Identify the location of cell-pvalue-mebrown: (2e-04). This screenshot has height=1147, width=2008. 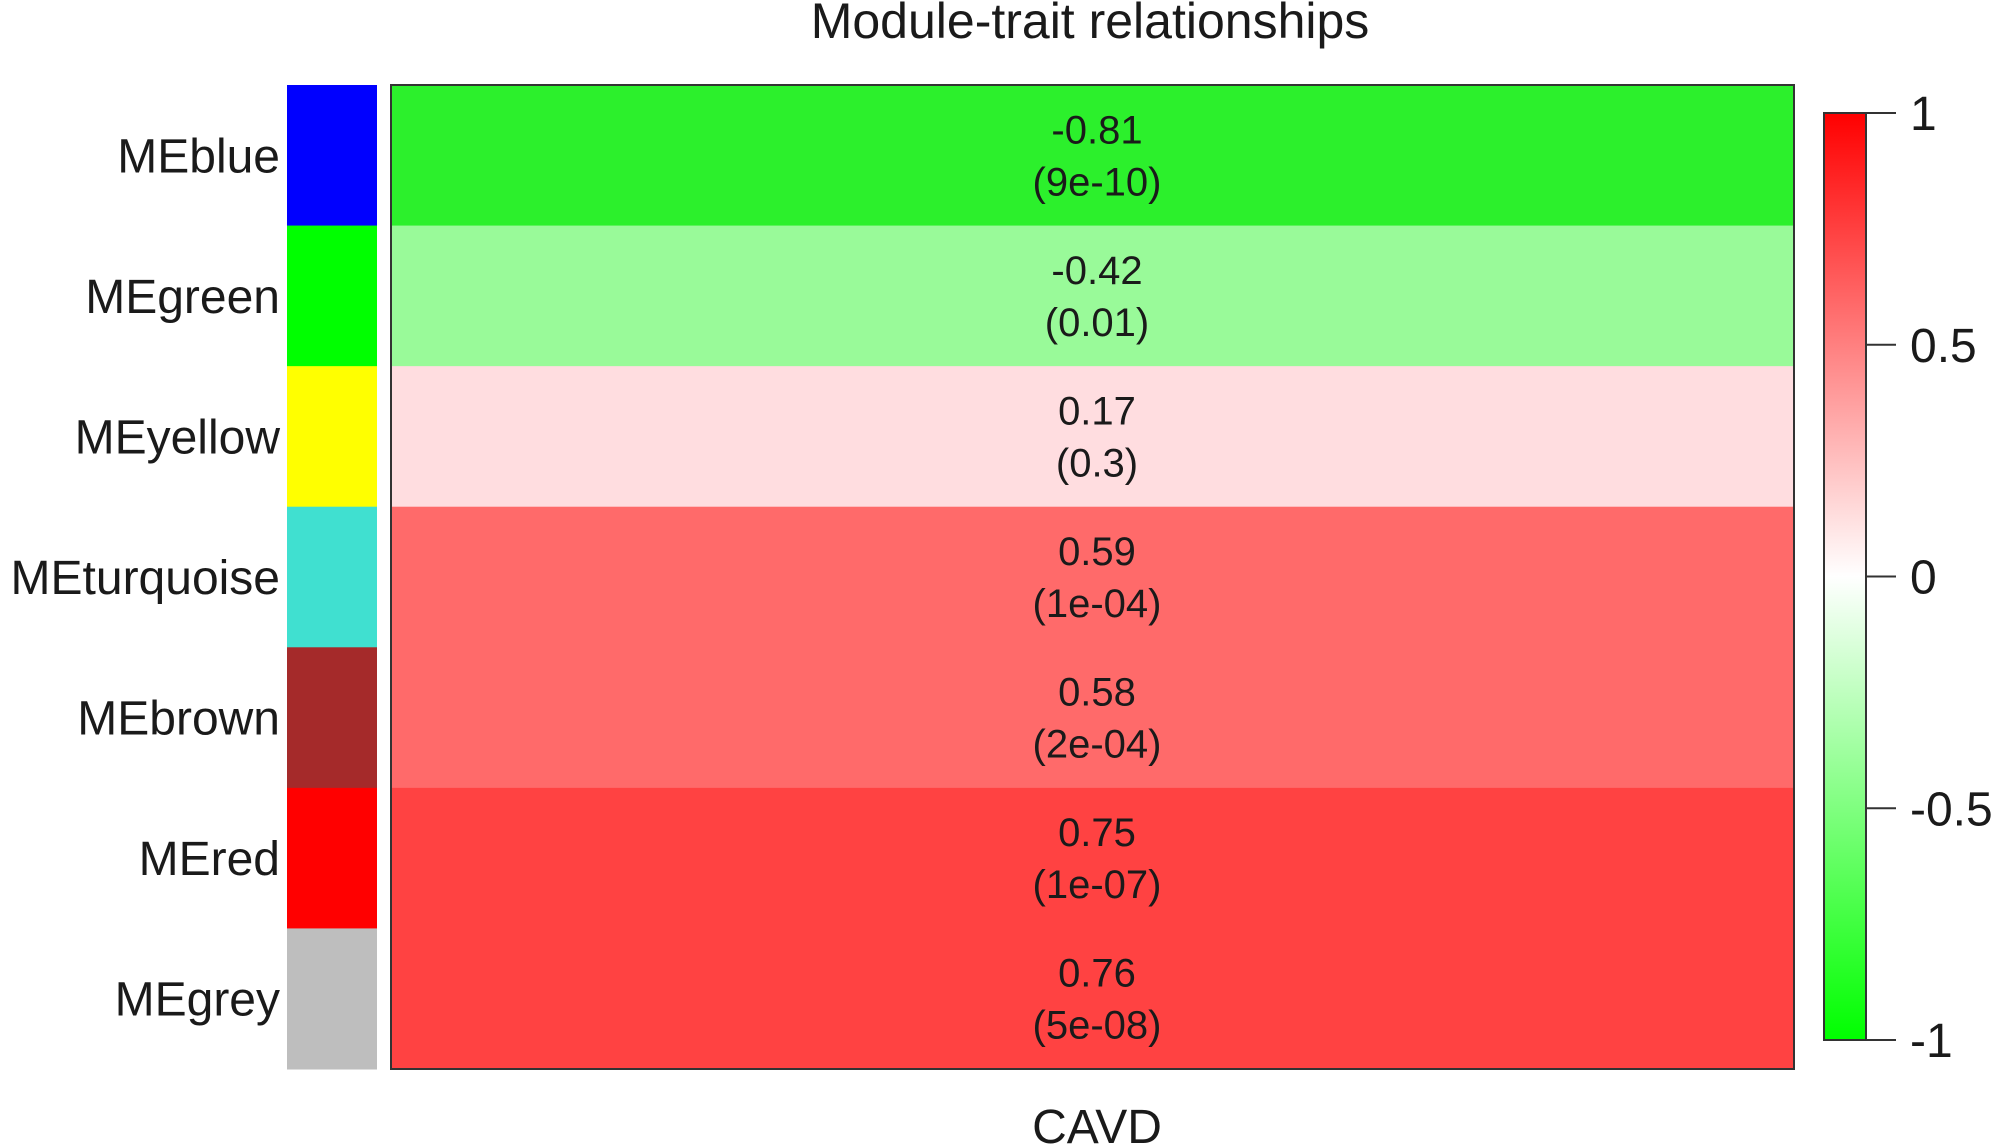
(1097, 745).